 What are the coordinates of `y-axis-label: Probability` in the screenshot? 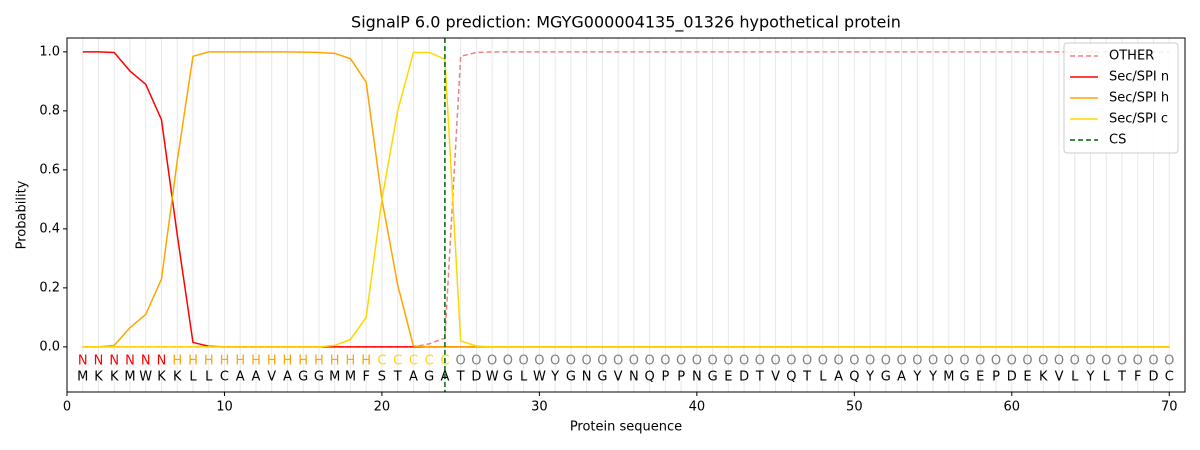 It's located at (22, 214).